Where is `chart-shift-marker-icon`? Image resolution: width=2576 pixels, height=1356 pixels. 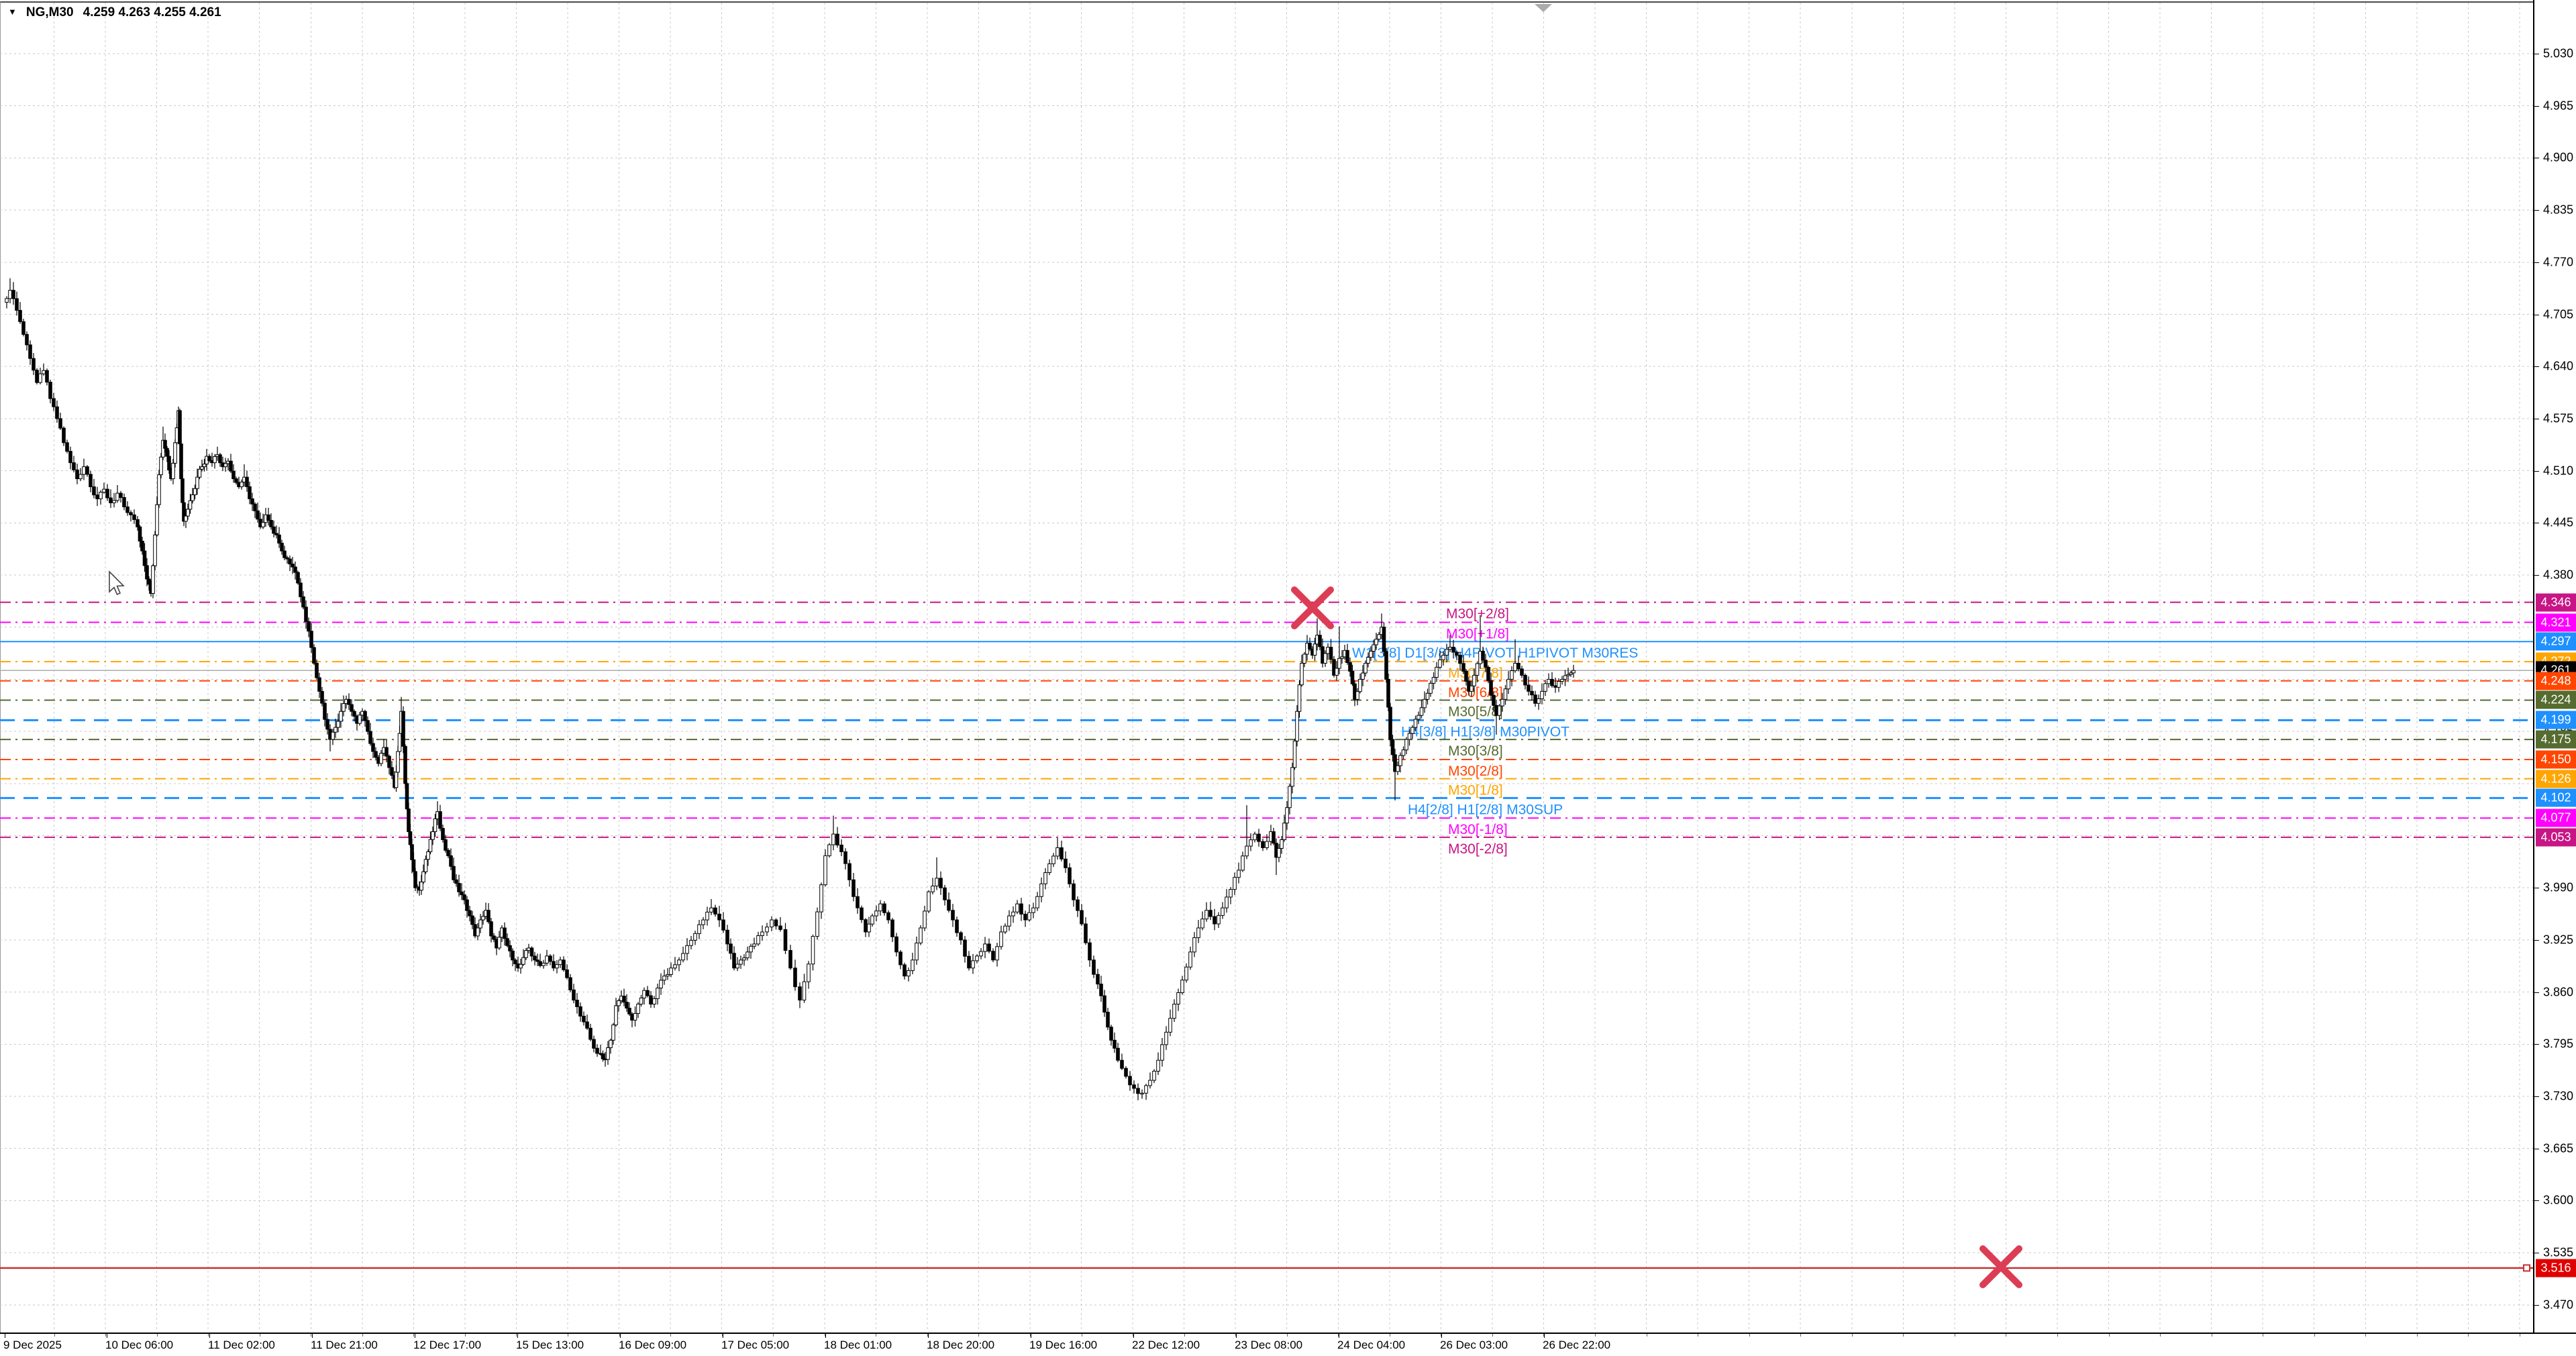
chart-shift-marker-icon is located at coordinates (1543, 8).